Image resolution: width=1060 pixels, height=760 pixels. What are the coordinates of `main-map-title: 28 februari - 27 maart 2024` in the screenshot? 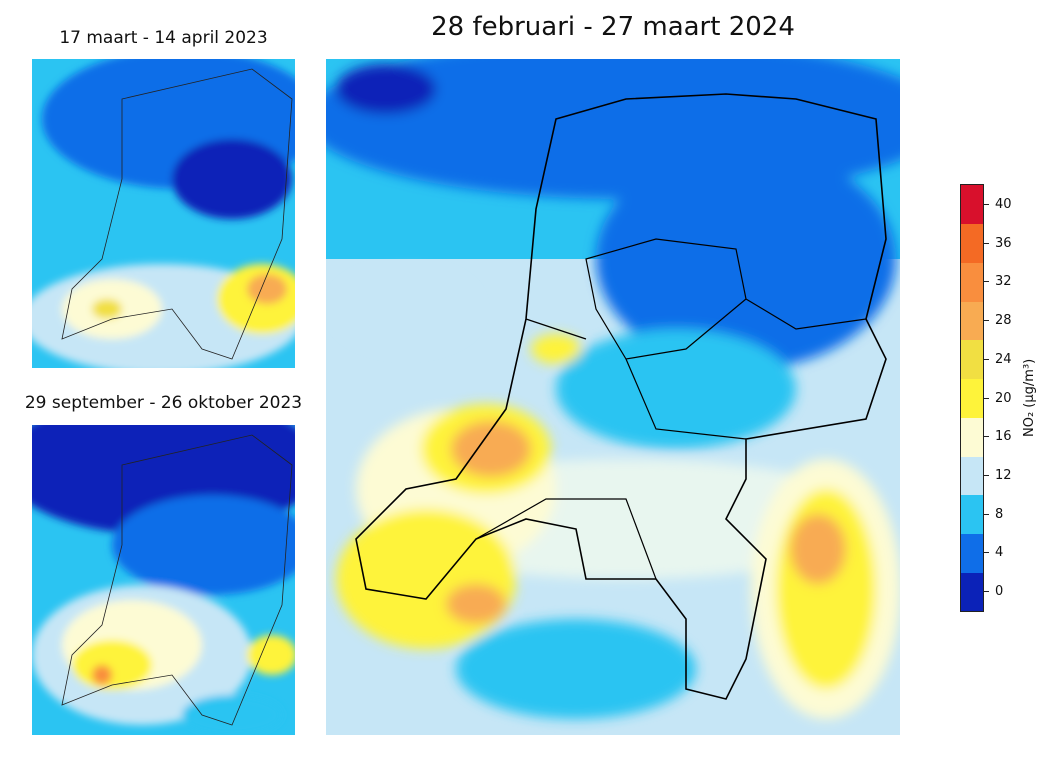 It's located at (613, 27).